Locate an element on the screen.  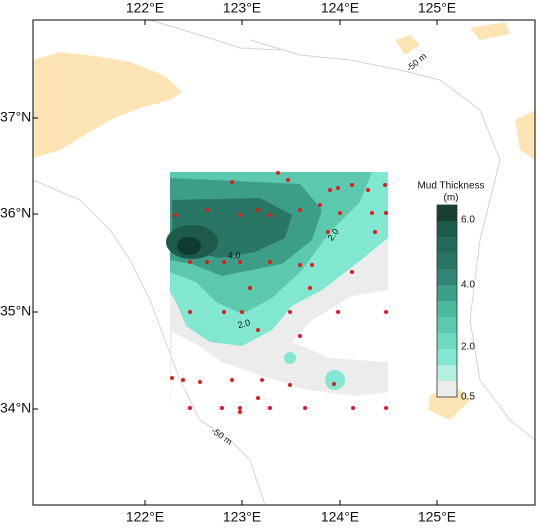
legend-tick: 6.0 is located at coordinates (468, 220).